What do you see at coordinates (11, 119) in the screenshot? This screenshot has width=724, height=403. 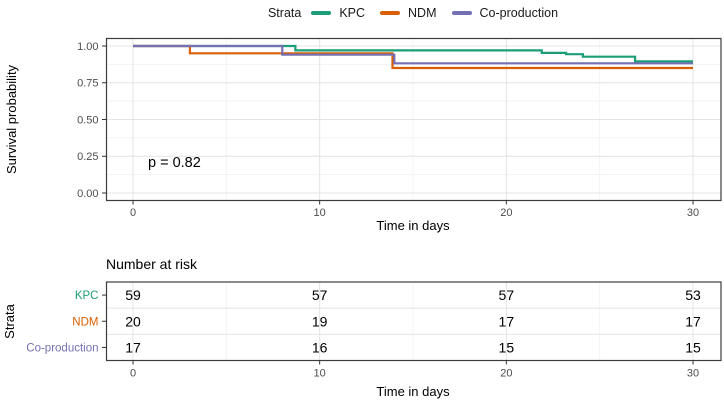 I see `survival-y-axis-title: Survival probability` at bounding box center [11, 119].